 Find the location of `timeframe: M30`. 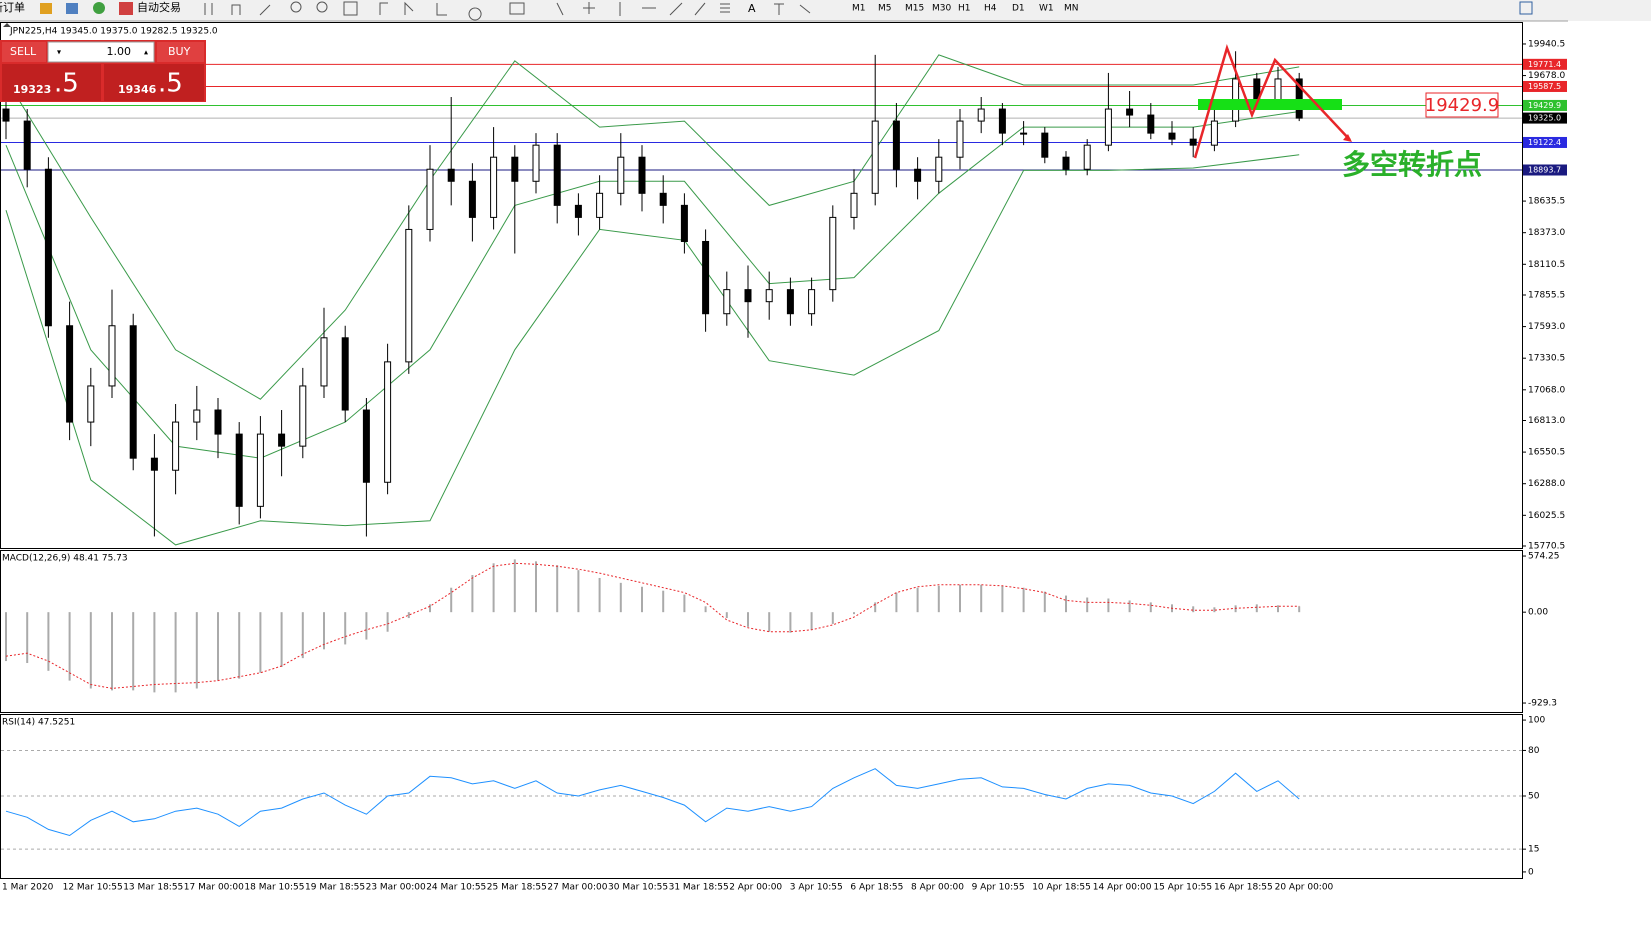

timeframe: M30 is located at coordinates (941, 9).